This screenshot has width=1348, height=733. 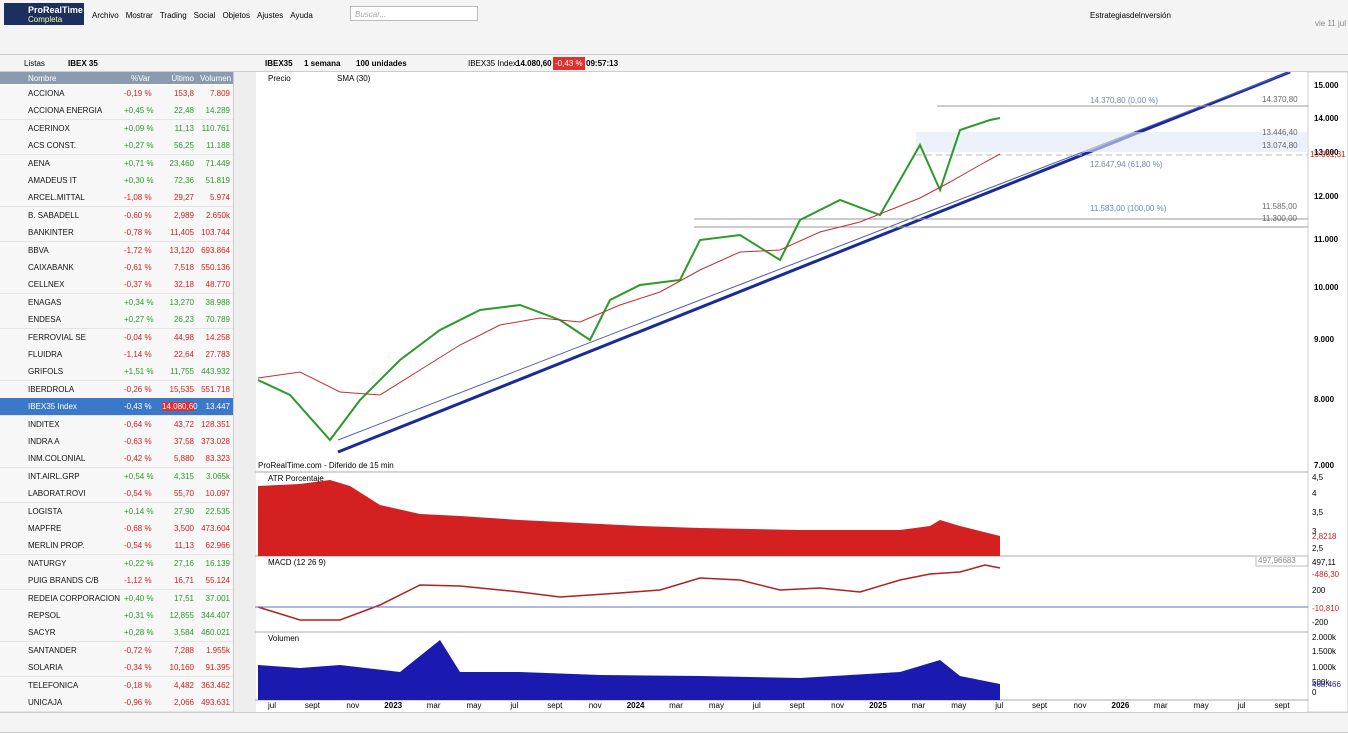 I want to click on cell: 22.535, so click(x=217, y=511).